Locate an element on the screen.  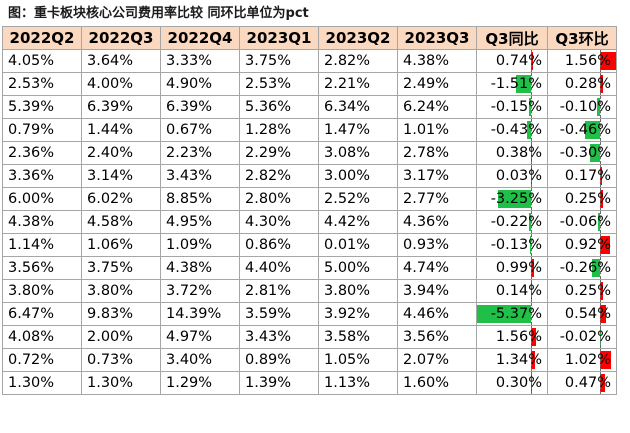
table-cell: 1.05% is located at coordinates (358, 360).